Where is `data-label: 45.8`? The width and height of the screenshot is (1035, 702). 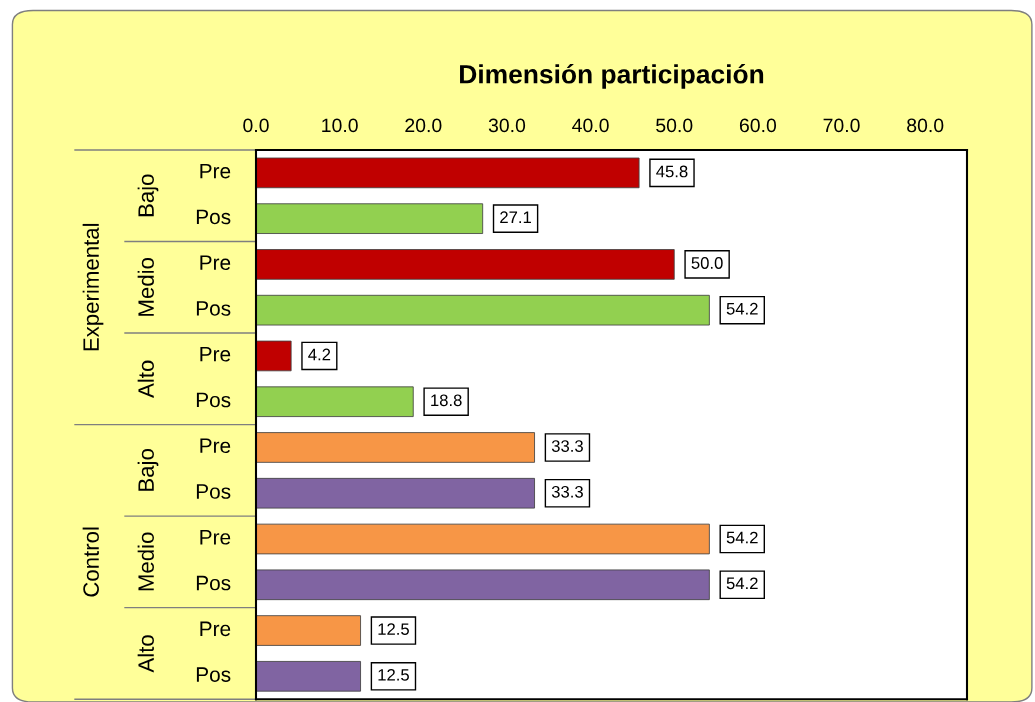
data-label: 45.8 is located at coordinates (672, 171).